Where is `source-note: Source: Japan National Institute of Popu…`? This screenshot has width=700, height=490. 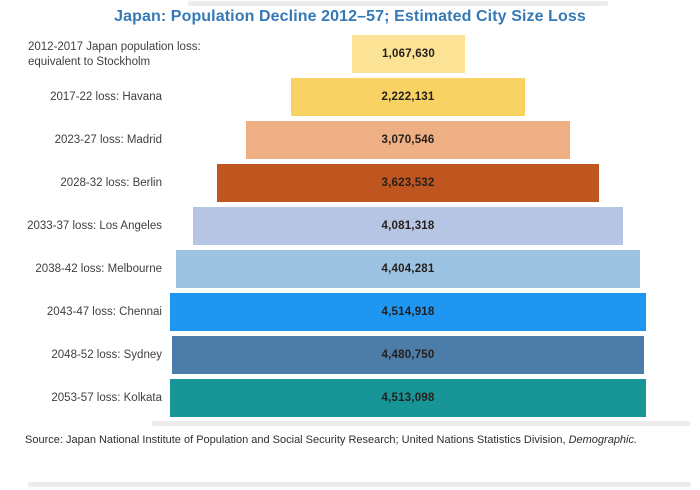
source-note: Source: Japan National Institute of Popu… is located at coordinates (350, 440).